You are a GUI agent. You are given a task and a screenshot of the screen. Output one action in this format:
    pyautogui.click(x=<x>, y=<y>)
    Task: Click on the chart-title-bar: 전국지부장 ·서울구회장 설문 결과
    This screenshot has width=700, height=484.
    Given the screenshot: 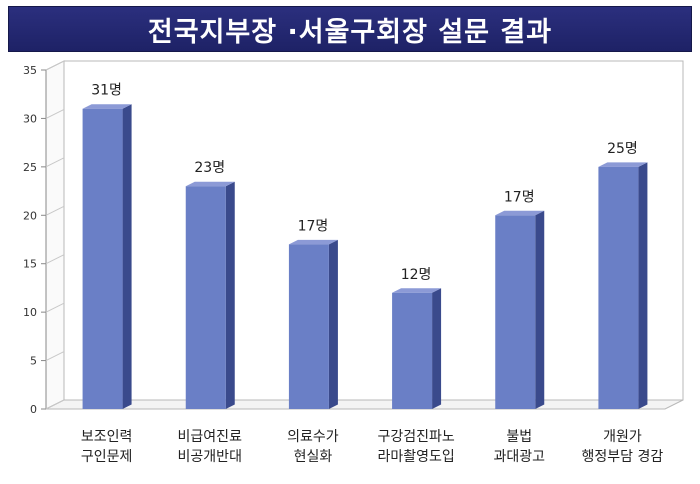 What is the action you would take?
    pyautogui.click(x=350, y=29)
    